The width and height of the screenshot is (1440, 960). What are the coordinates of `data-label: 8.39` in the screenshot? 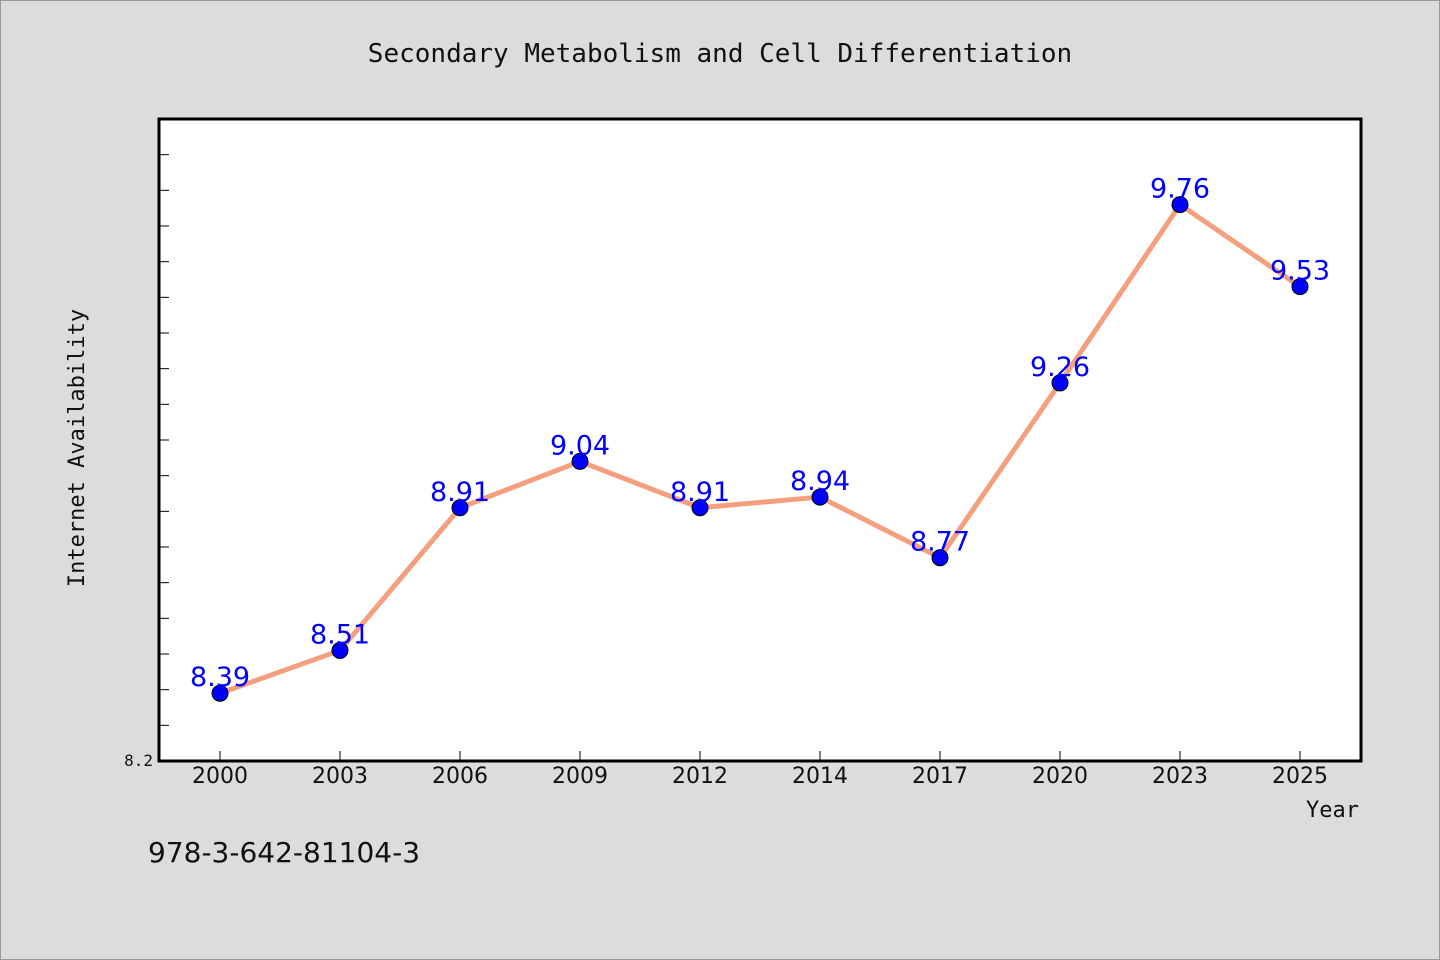 It's located at (220, 677).